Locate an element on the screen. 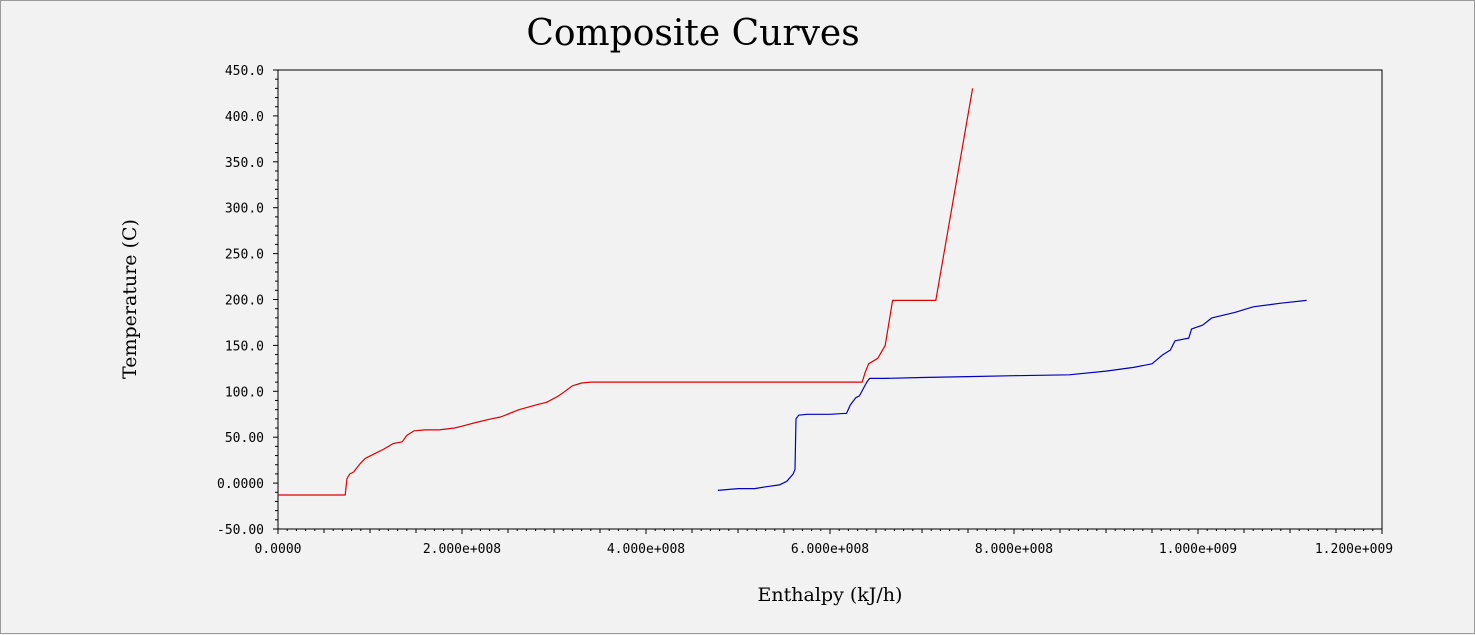  y-tick-label: 100.0 is located at coordinates (244, 392).